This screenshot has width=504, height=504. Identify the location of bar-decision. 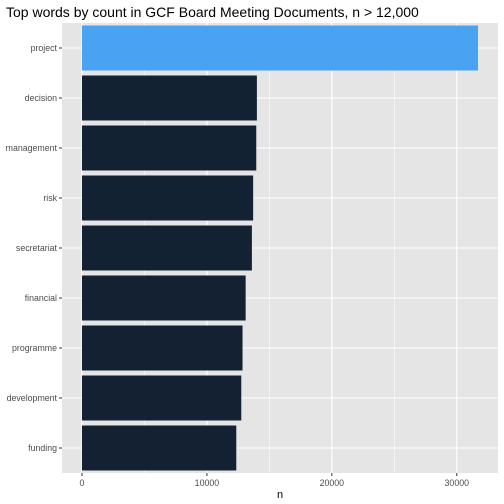
(169, 98).